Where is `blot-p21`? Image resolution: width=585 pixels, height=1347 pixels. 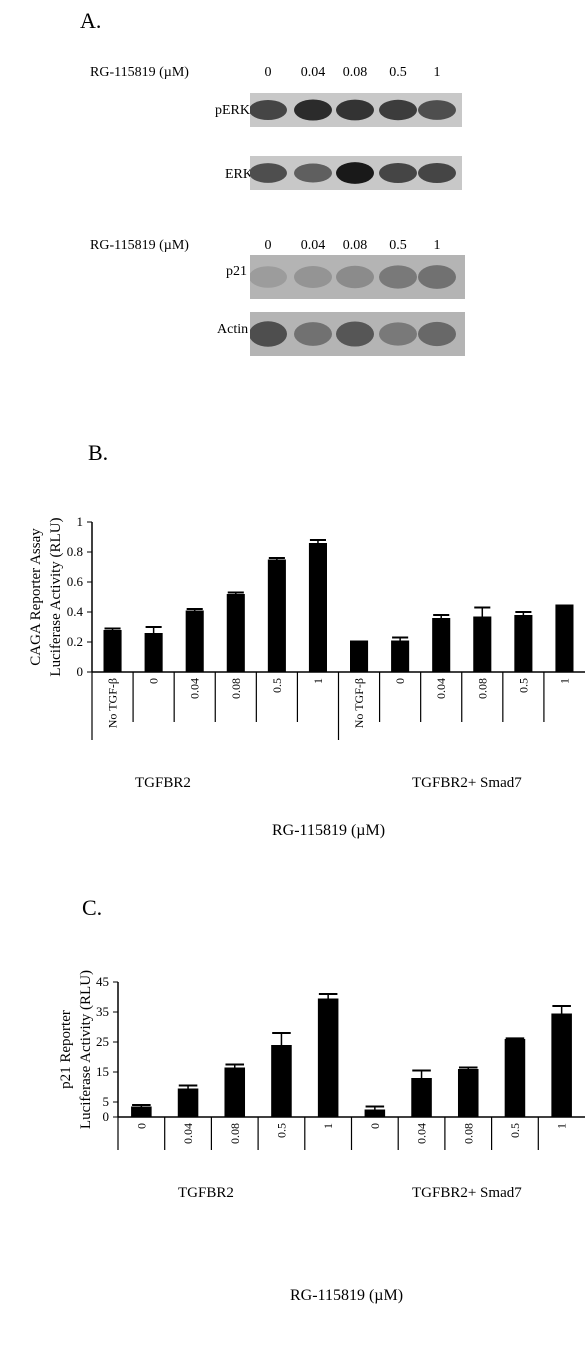 blot-p21 is located at coordinates (357, 277).